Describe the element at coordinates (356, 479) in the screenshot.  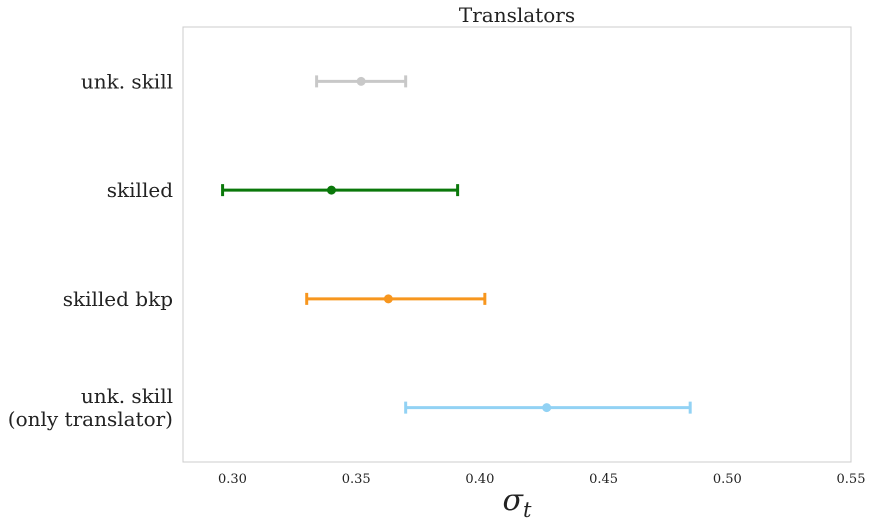
I see `x-tick-label: 0.35` at that location.